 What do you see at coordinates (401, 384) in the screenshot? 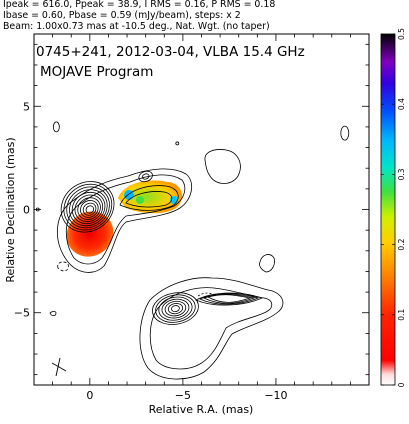
I see `colorbar-tick-label: 0` at bounding box center [401, 384].